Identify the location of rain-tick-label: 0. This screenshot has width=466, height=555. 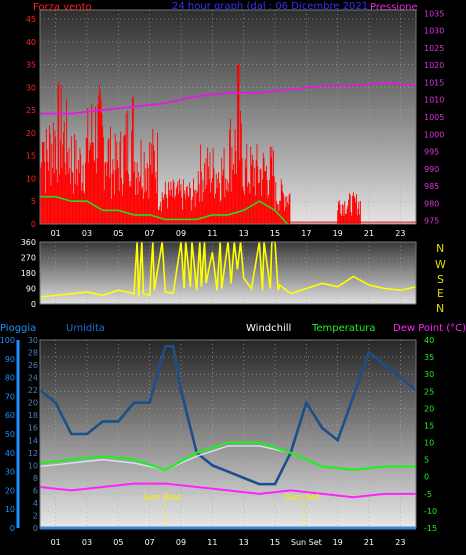
(12, 528).